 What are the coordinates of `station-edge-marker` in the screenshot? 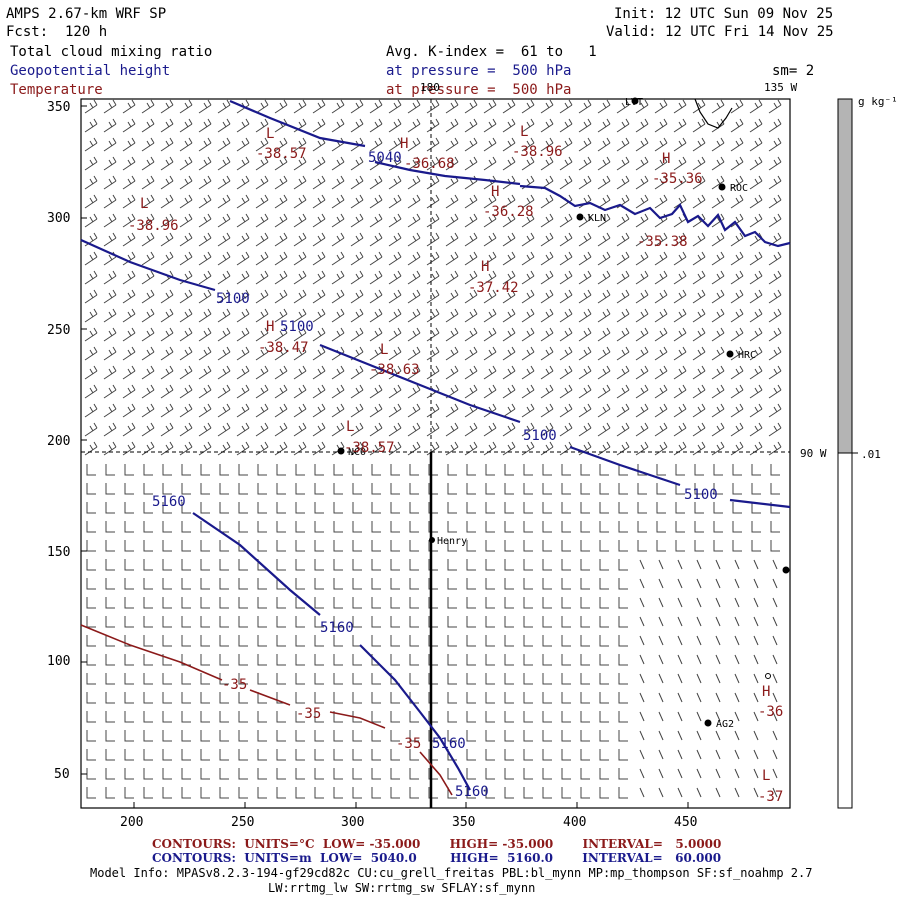 It's located at (786, 570).